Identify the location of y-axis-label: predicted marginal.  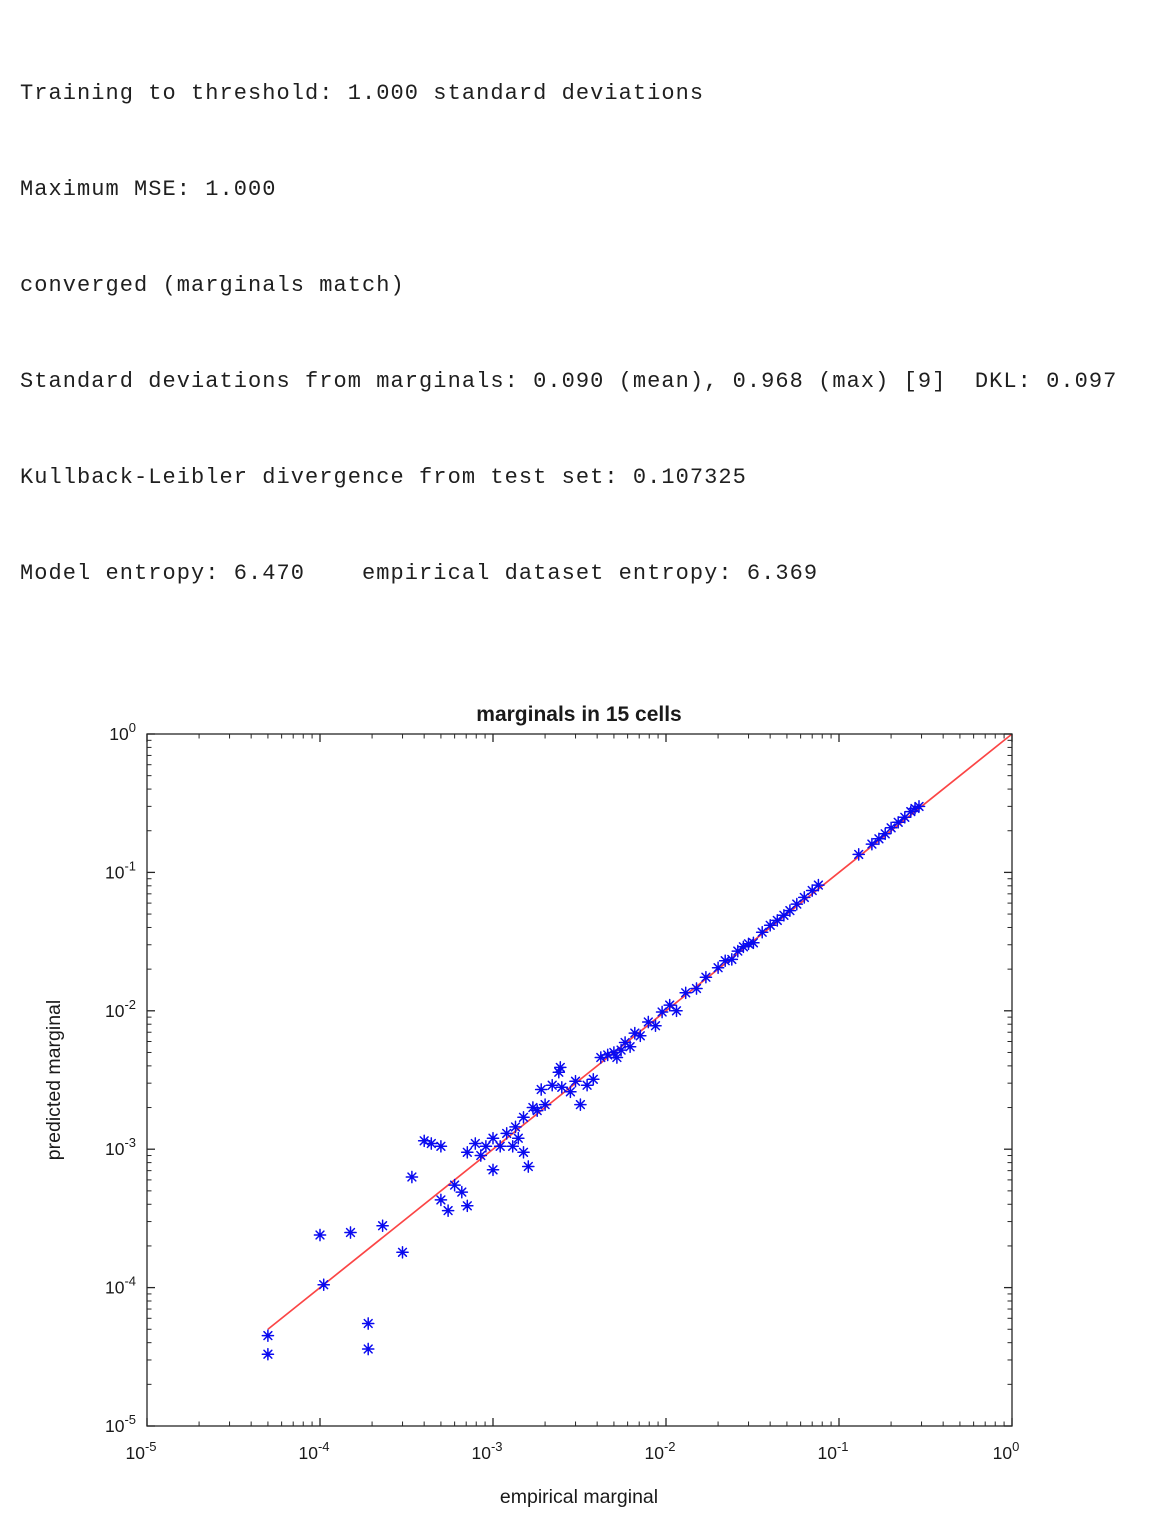
(54, 1080).